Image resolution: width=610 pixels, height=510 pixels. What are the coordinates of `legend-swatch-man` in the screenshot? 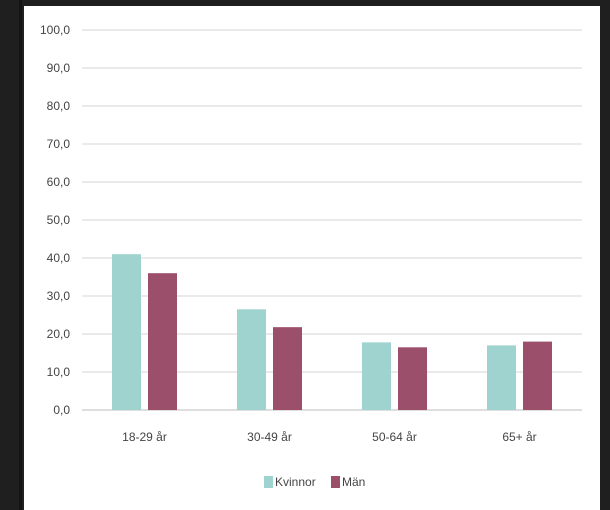 It's located at (335, 482).